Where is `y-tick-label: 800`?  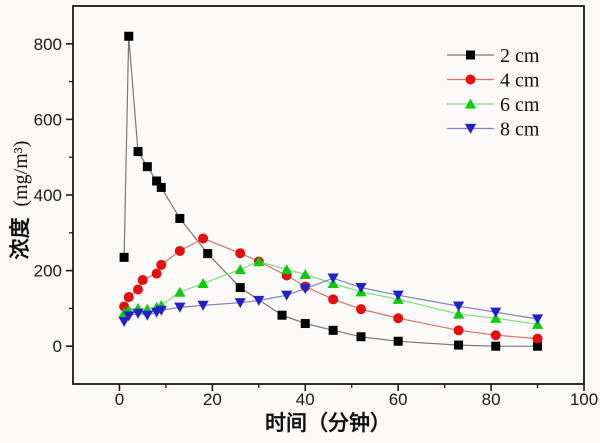 y-tick-label: 800 is located at coordinates (48, 44).